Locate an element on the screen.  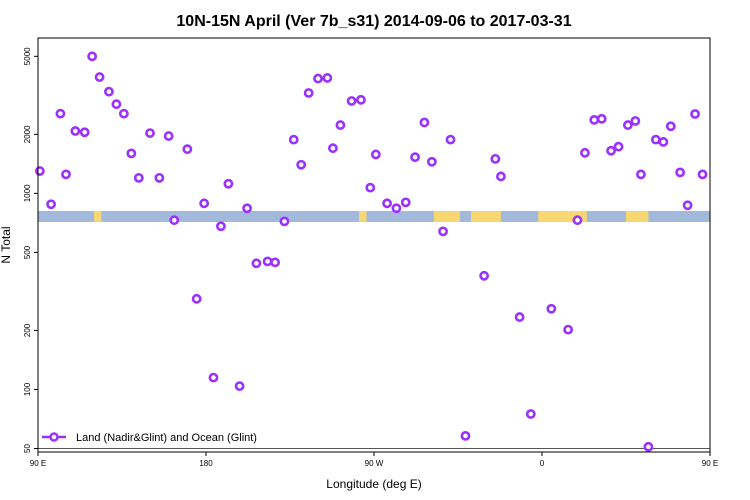
y-tick-label: 2000 is located at coordinates (27, 134).